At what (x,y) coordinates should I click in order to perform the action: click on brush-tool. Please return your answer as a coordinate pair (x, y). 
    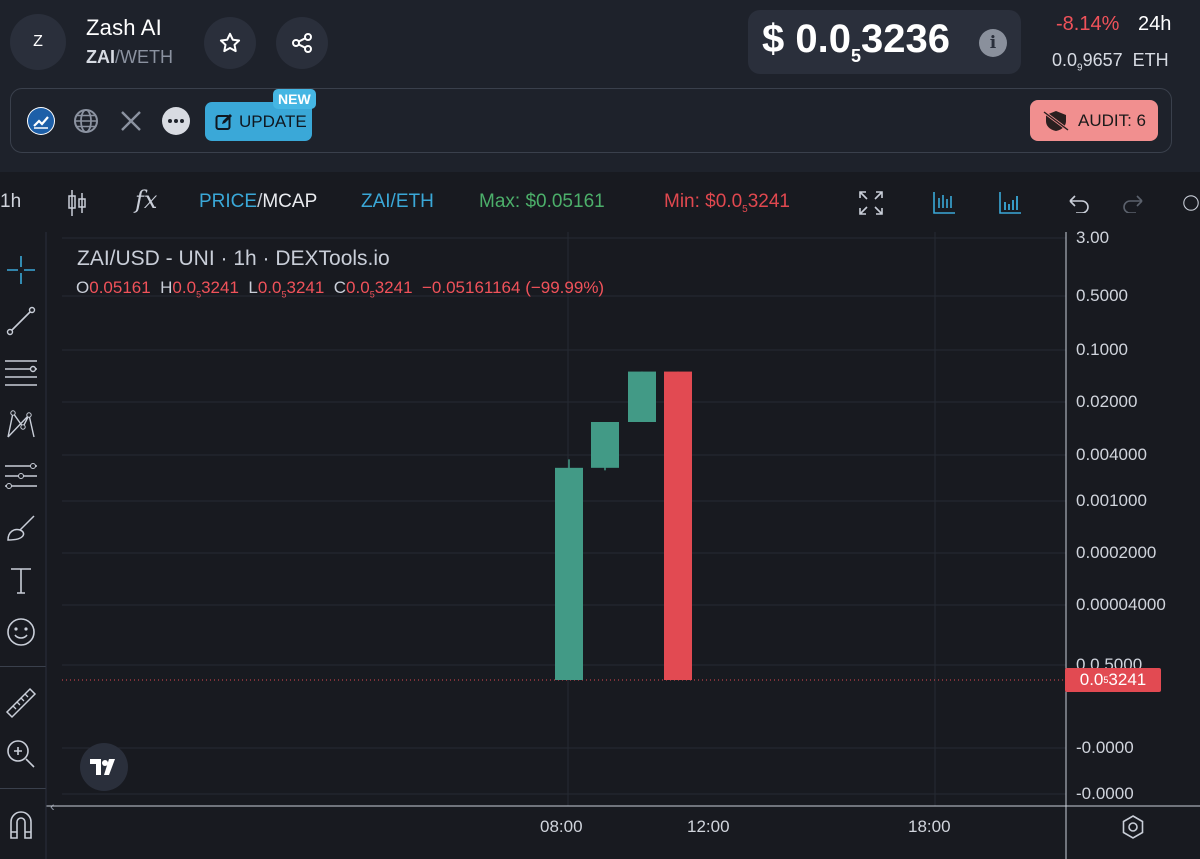
    Looking at the image, I should click on (21, 528).